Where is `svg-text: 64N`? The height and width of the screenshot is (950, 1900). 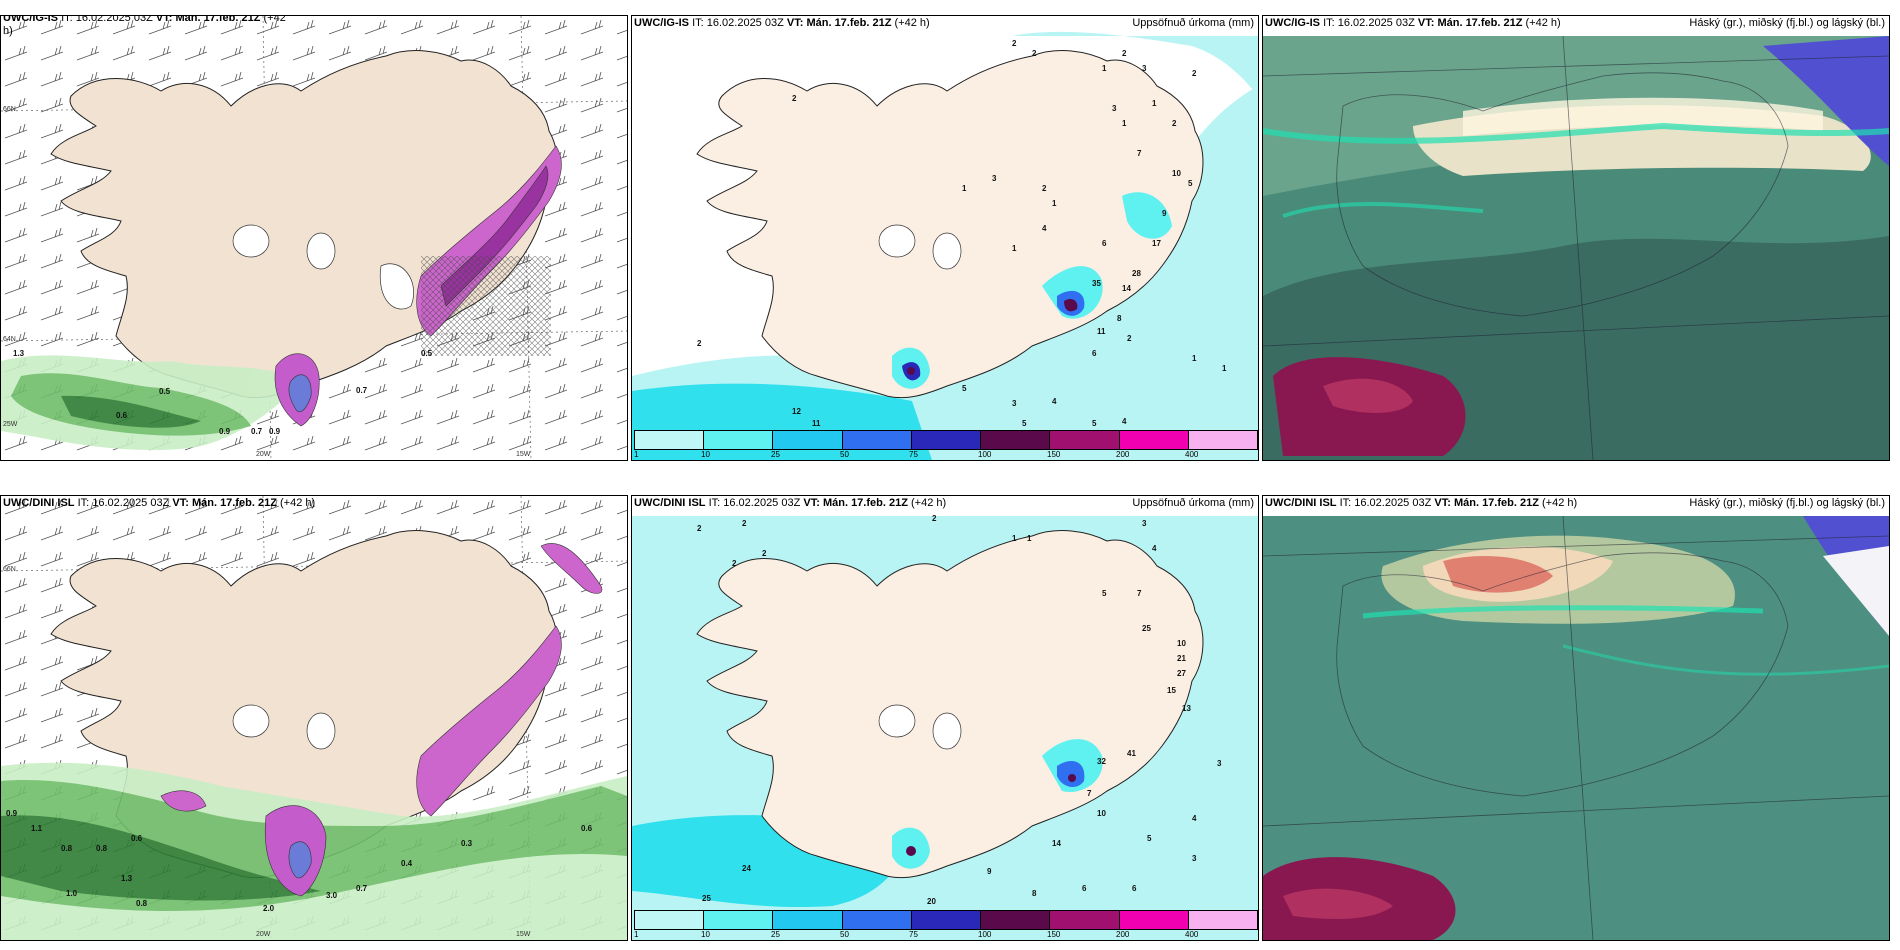 svg-text: 64N is located at coordinates (9, 339).